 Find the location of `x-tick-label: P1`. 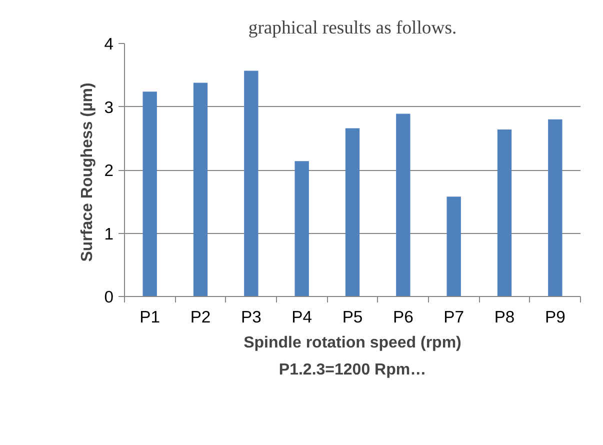

x-tick-label: P1 is located at coordinates (150, 317).